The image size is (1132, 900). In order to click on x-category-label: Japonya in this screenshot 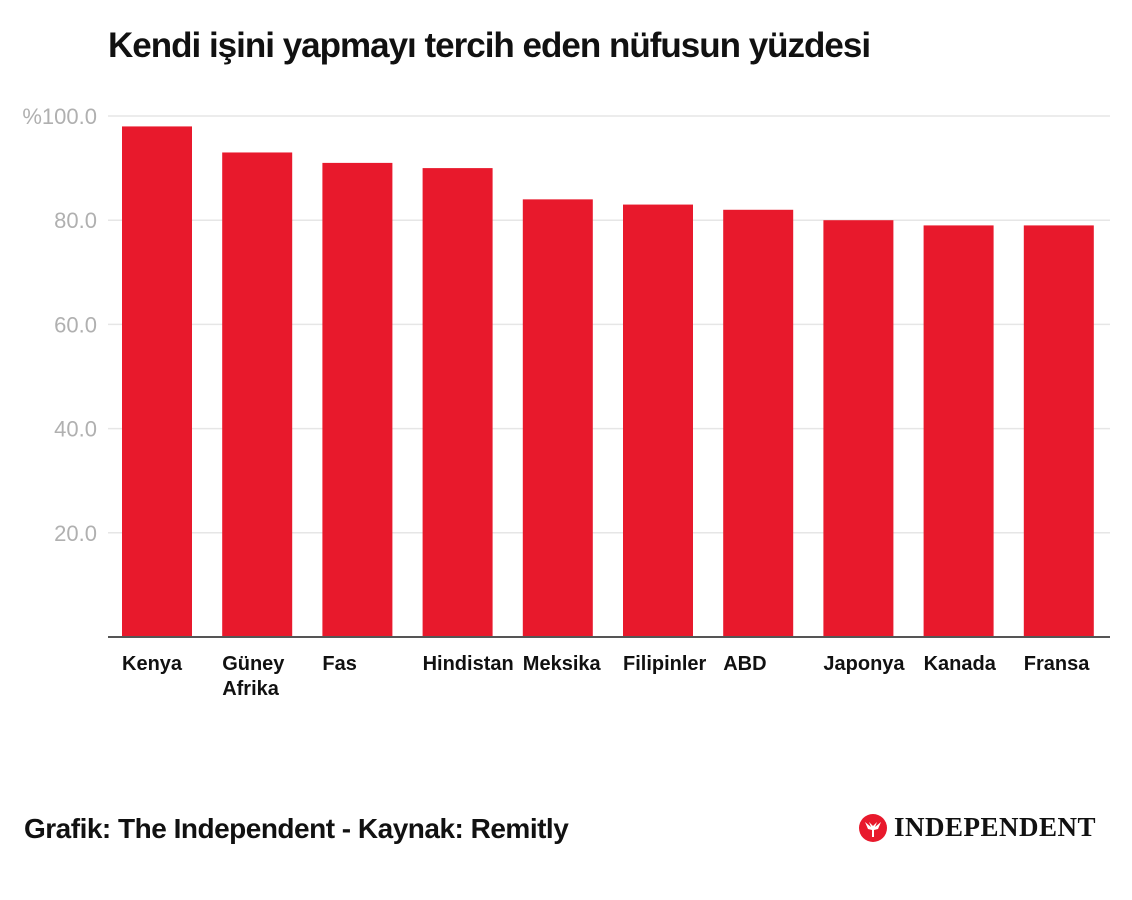, I will do `click(864, 664)`.